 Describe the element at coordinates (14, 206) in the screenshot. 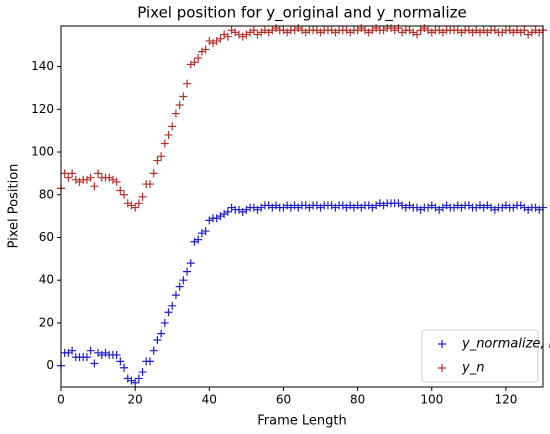

I see `y-axis-label: Pixel Position` at that location.